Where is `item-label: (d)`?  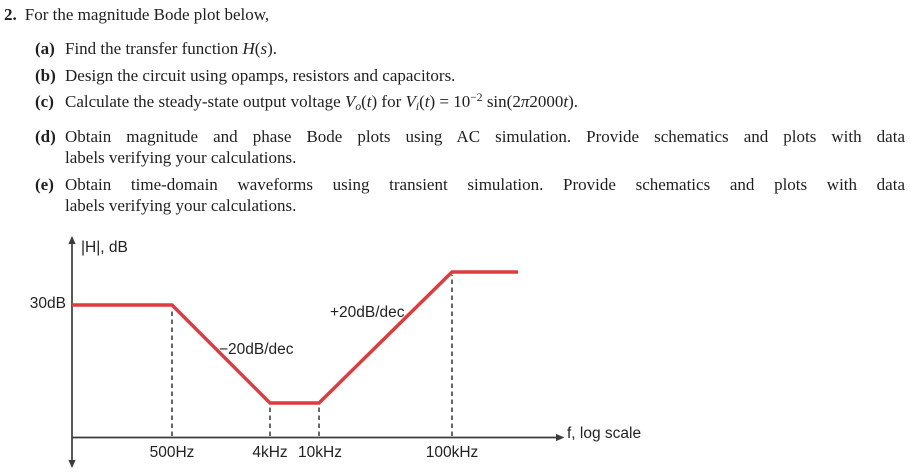
item-label: (d) is located at coordinates (45, 136).